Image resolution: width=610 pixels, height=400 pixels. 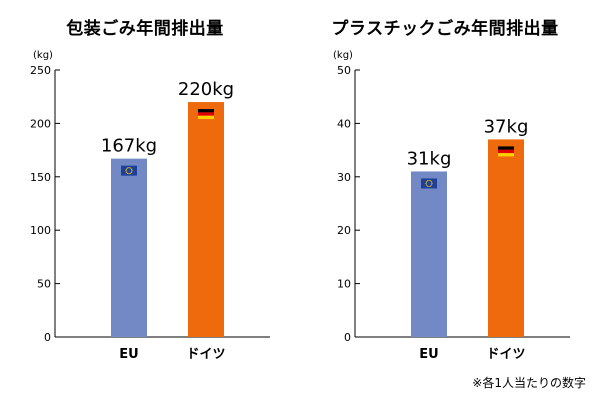 I want to click on y-tick-label: 150, so click(x=40, y=177).